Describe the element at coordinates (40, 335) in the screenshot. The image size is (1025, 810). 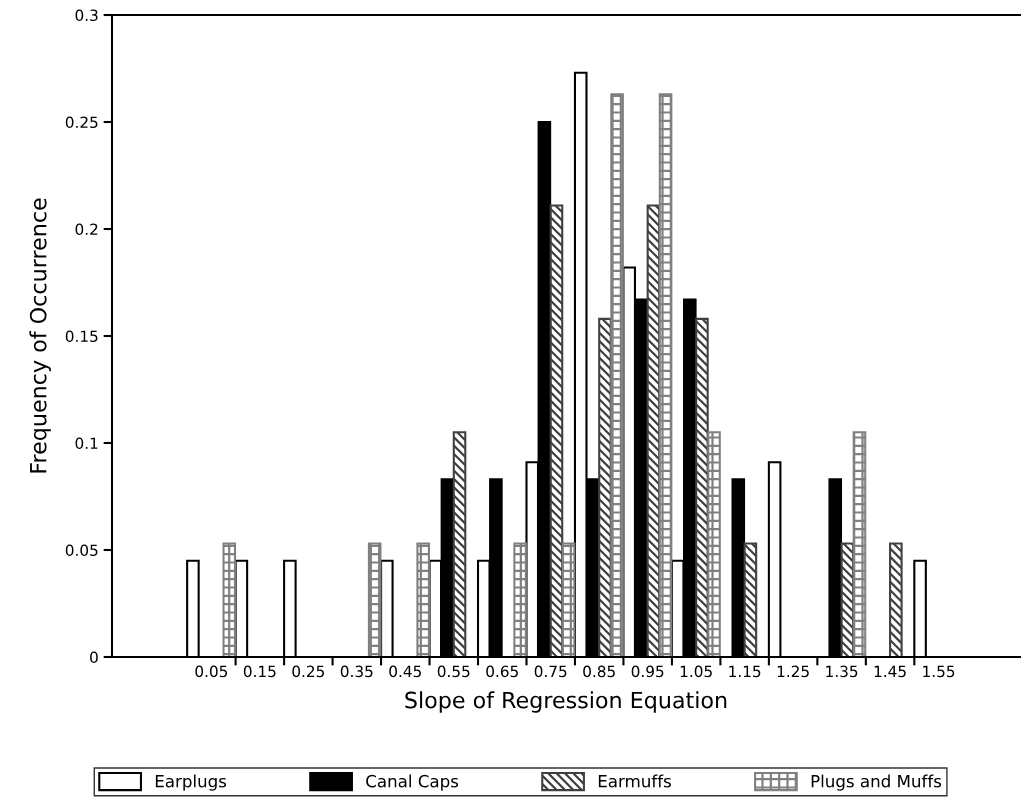
I see `y-axis-title: Frequency of Occurrence` at that location.